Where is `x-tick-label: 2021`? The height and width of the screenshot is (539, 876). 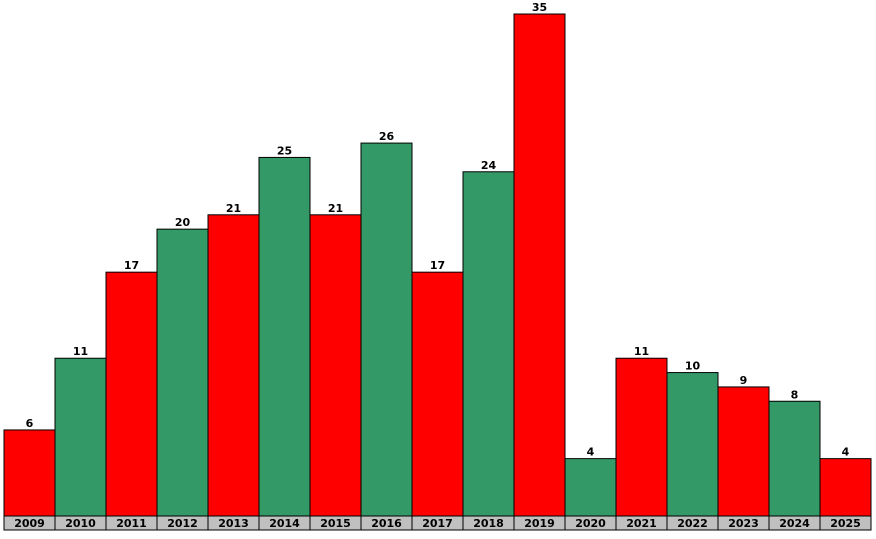 x-tick-label: 2021 is located at coordinates (641, 523).